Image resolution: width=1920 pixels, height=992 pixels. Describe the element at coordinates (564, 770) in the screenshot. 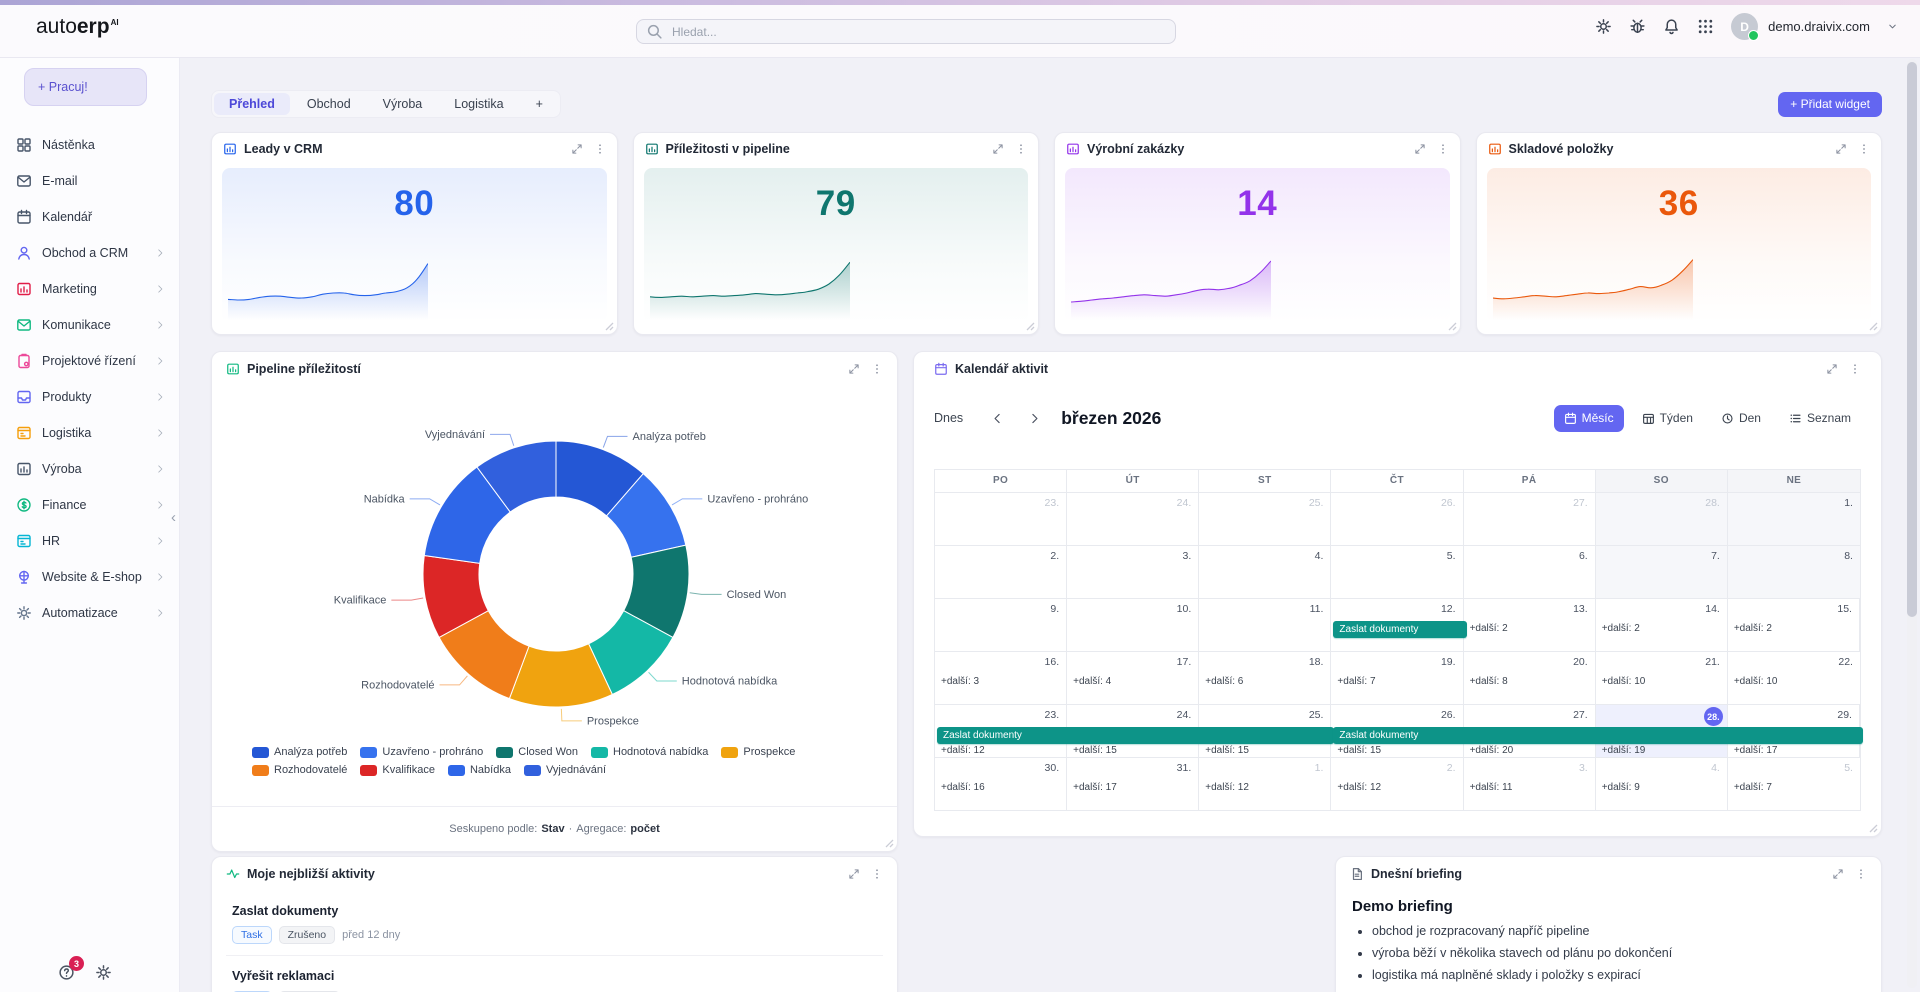

I see `legend-item-vyjedn-v-n: Vyjednávání` at that location.